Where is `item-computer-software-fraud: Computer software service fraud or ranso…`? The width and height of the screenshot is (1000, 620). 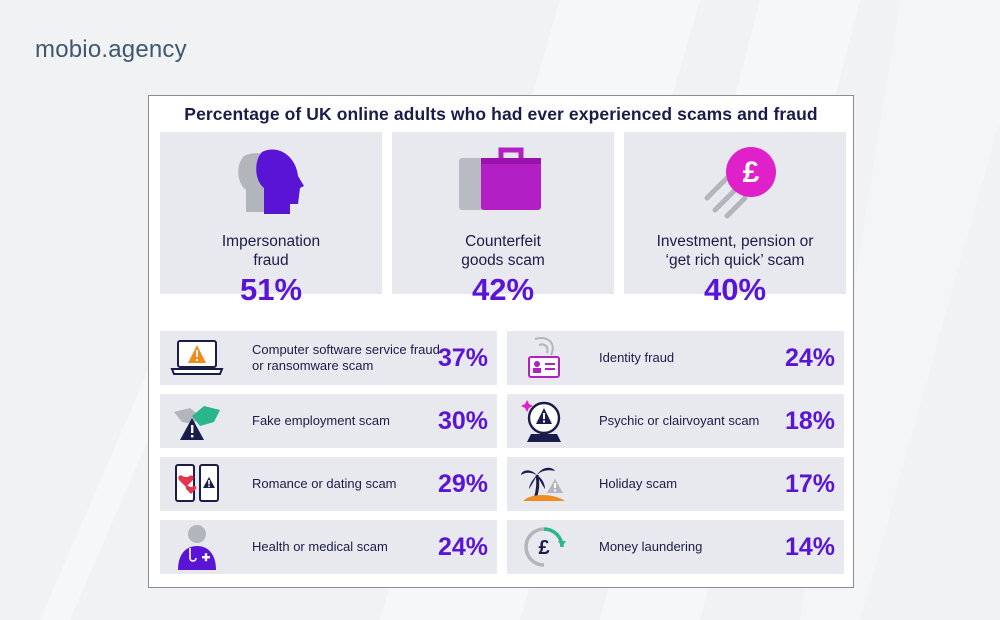
item-computer-software-fraud: Computer software service fraud or ranso… is located at coordinates (328, 358).